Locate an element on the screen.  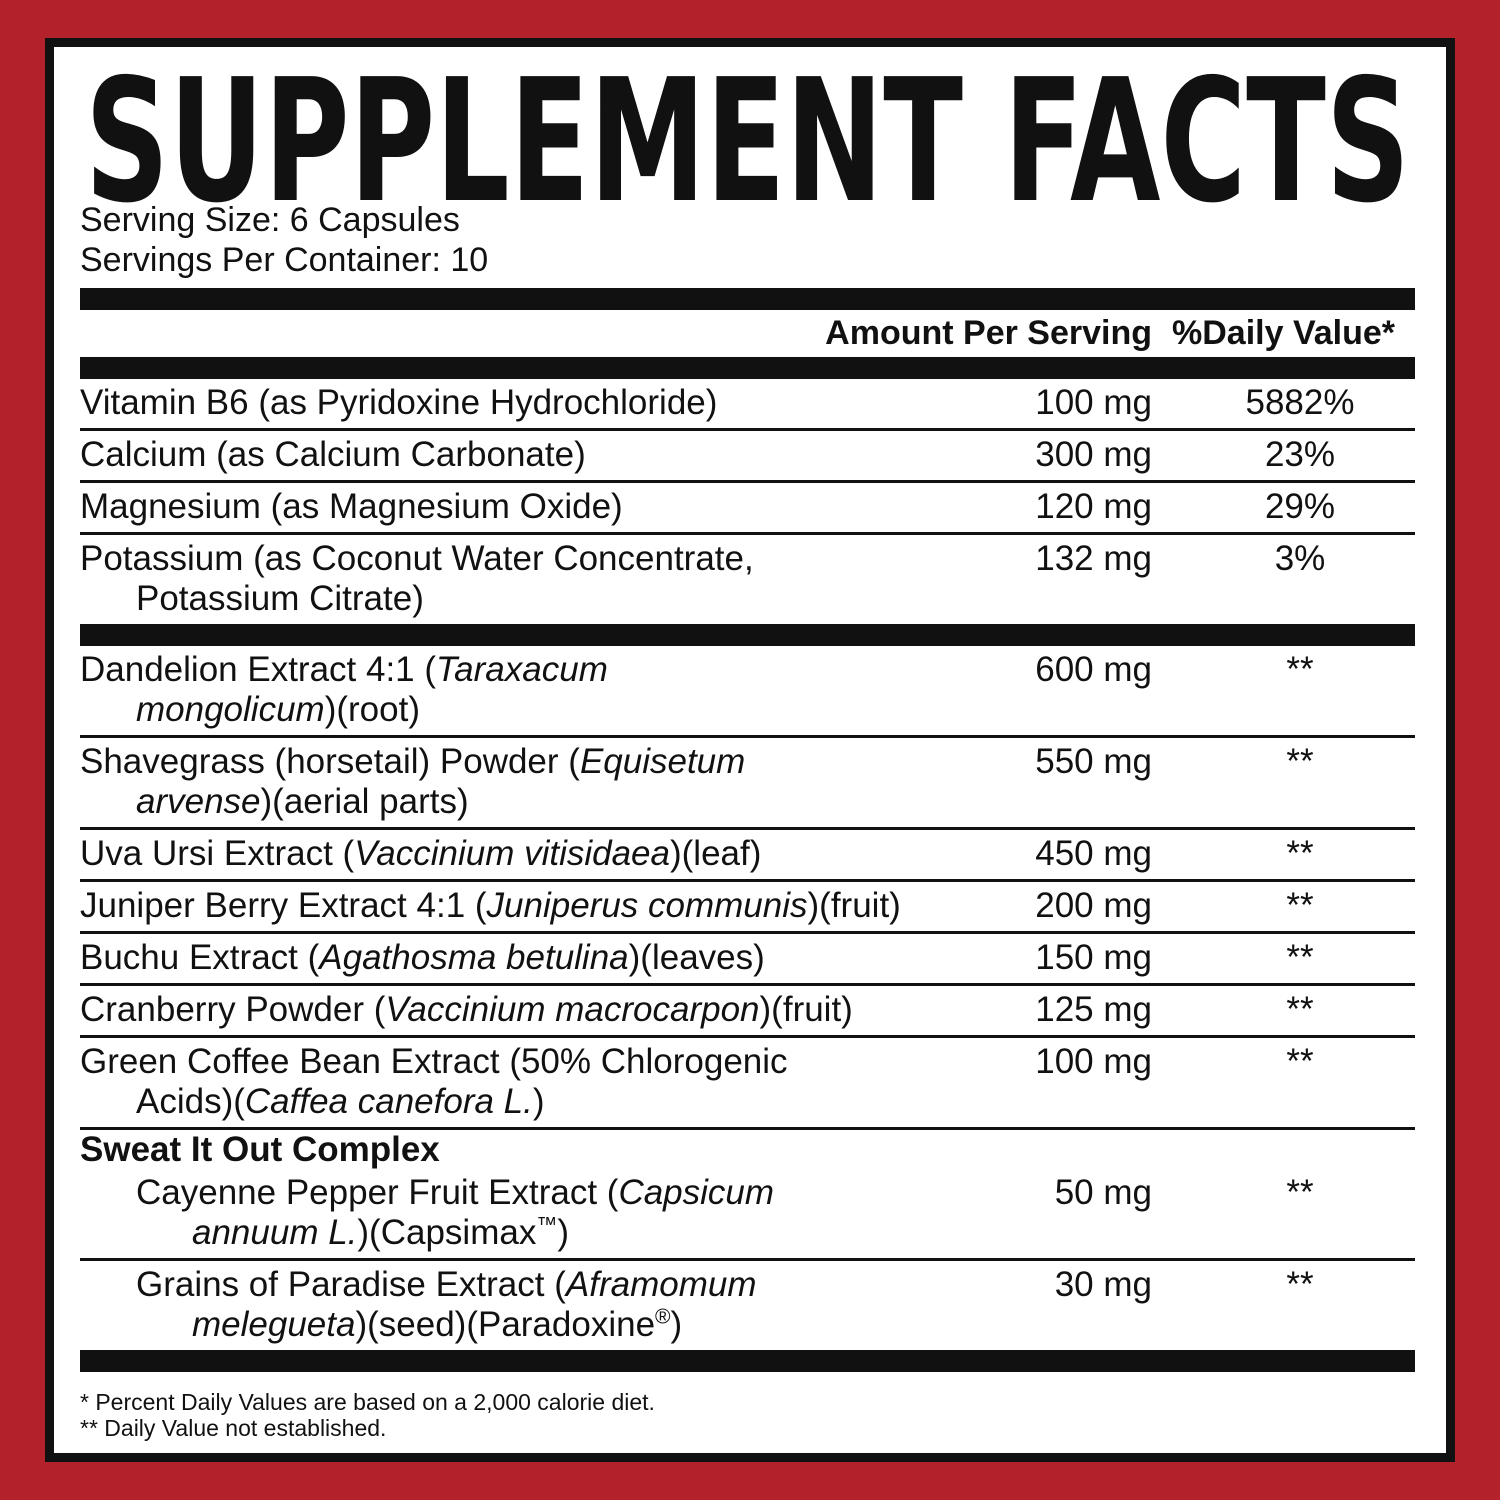
name-text: arvense is located at coordinates (198, 801).